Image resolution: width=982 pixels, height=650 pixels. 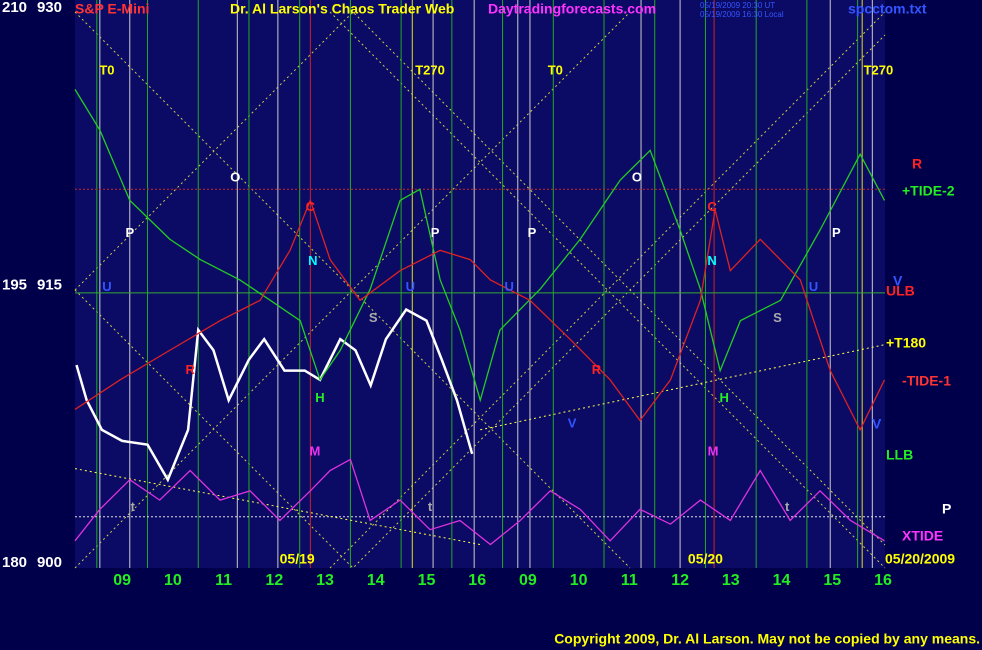 I want to click on symbol: S&P E-Mini, so click(x=112, y=9).